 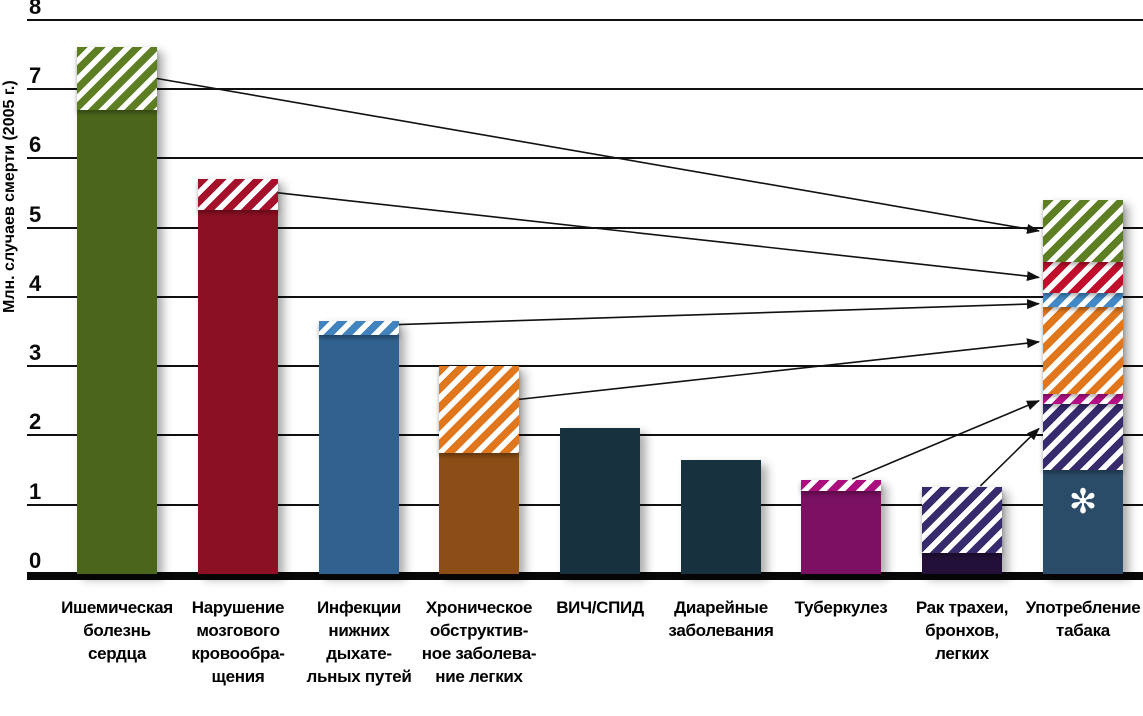 I want to click on category-label: Туберкулез, so click(x=841, y=607).